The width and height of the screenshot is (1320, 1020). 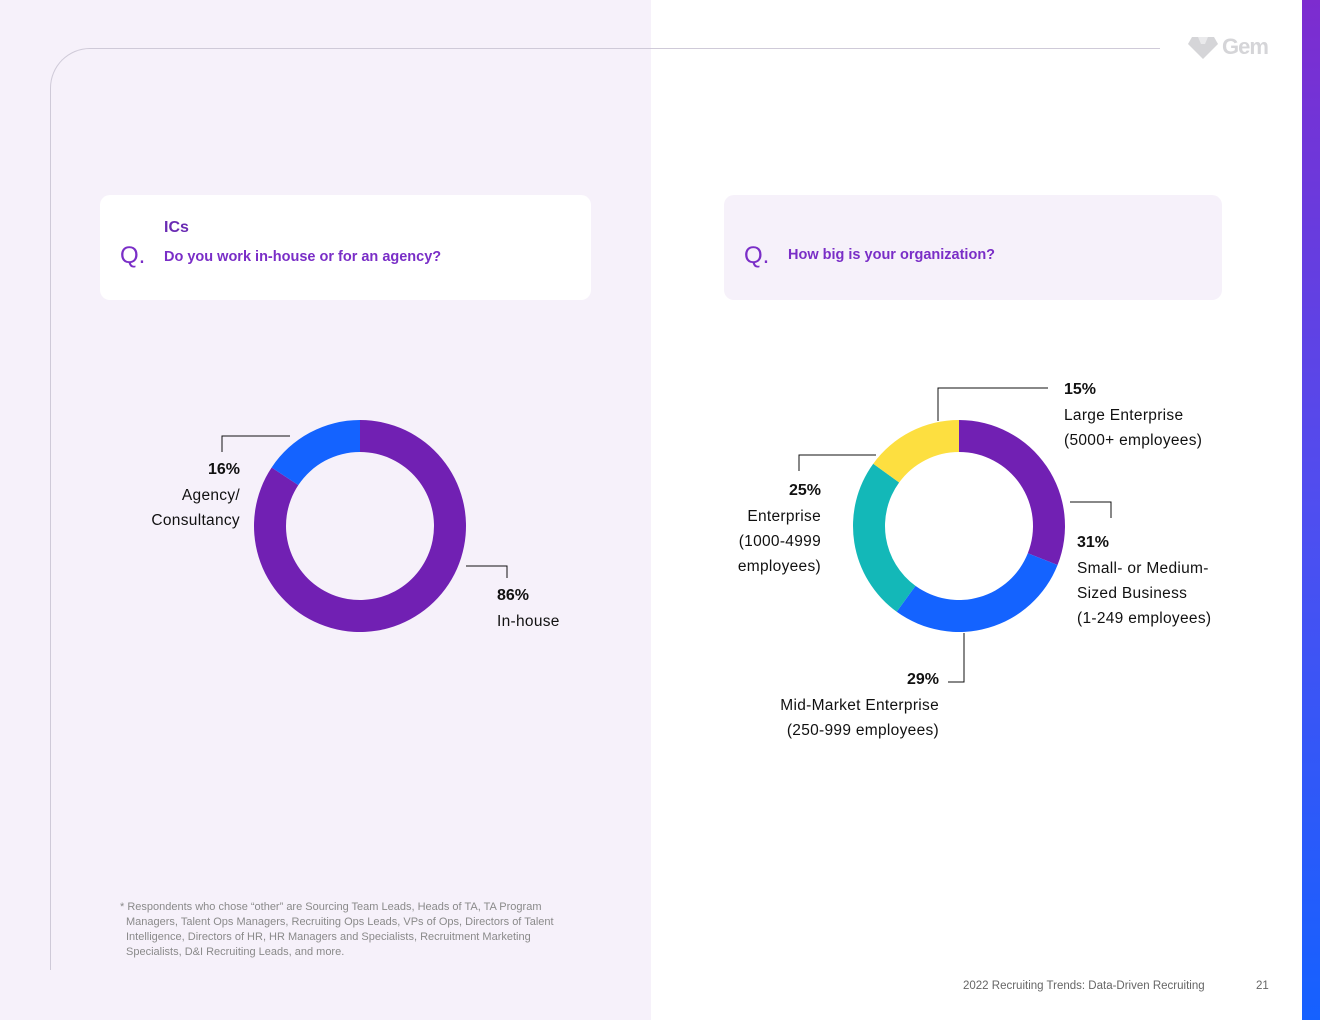 What do you see at coordinates (780, 541) in the screenshot?
I see `enterprise-label-line-2: (1000-4999` at bounding box center [780, 541].